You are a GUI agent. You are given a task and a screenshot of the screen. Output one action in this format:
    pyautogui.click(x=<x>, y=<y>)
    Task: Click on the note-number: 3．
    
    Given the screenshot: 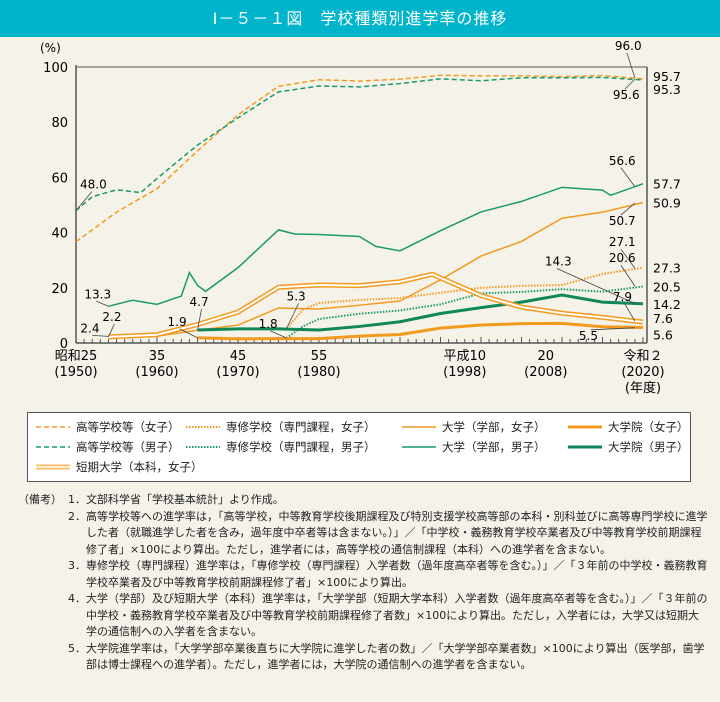 What is the action you would take?
    pyautogui.click(x=77, y=565)
    